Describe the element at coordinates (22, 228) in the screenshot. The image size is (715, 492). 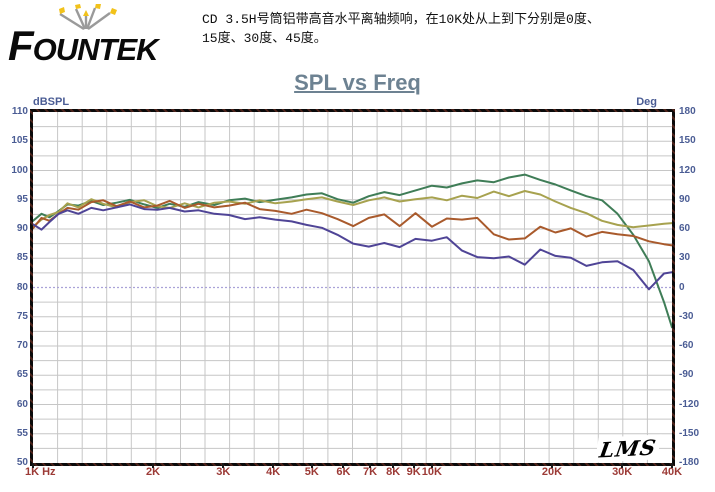
I see `y-axis-tick-left: 90` at that location.